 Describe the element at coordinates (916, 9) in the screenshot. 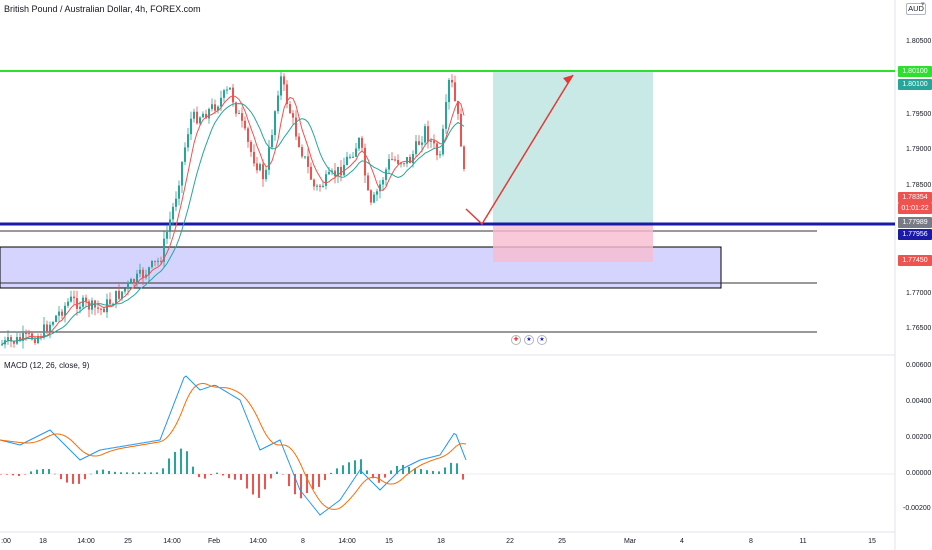

I see `currency-badge: AUD` at that location.